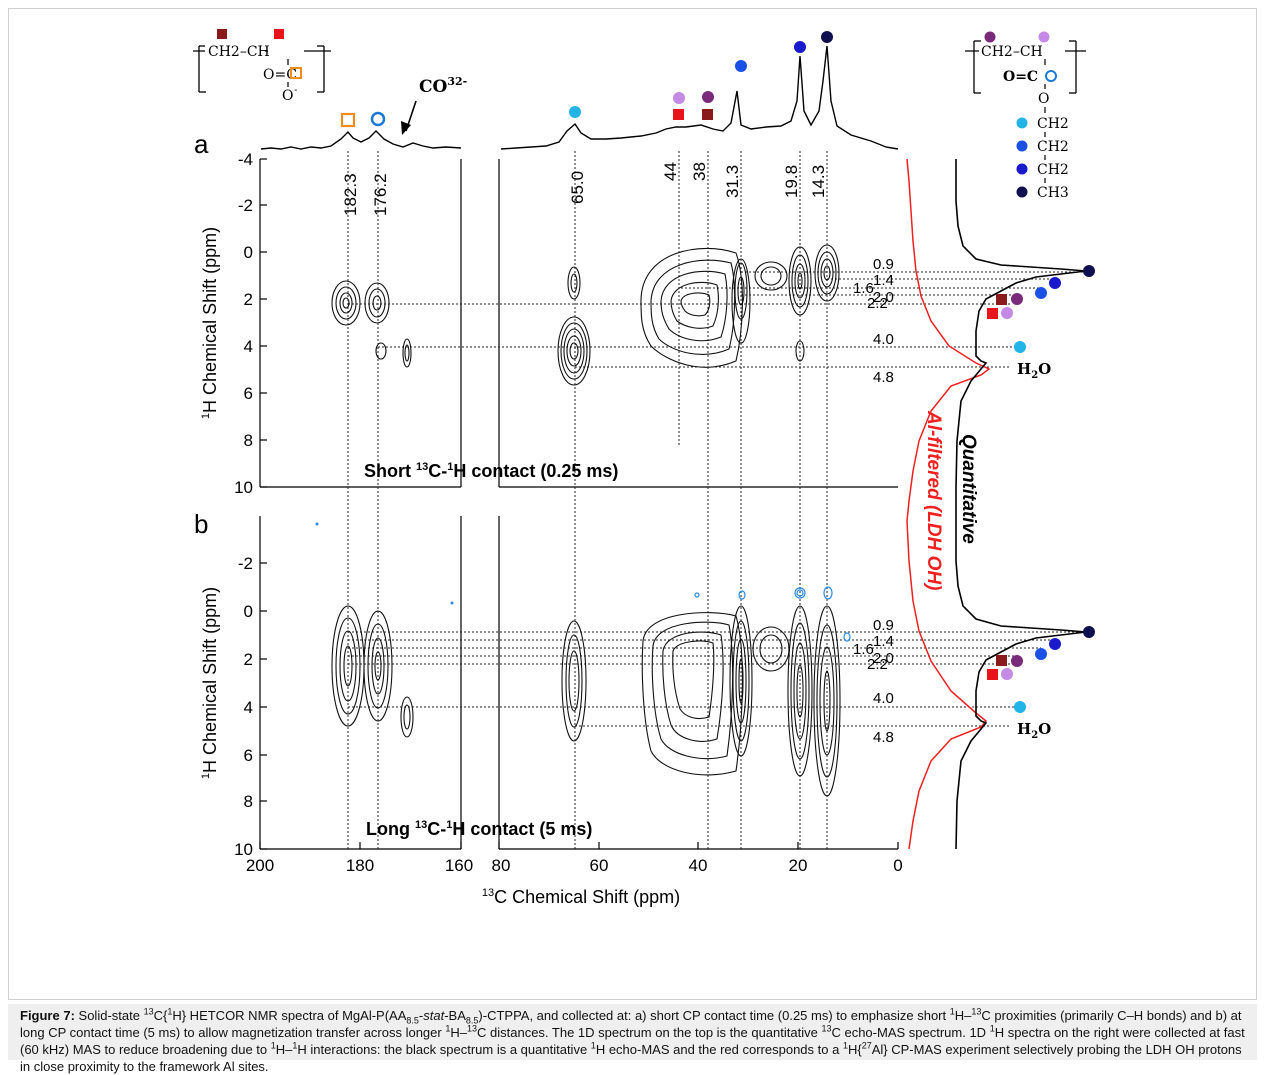 This screenshot has width=1265, height=1075. I want to click on marker-red-top, so click(678, 114).